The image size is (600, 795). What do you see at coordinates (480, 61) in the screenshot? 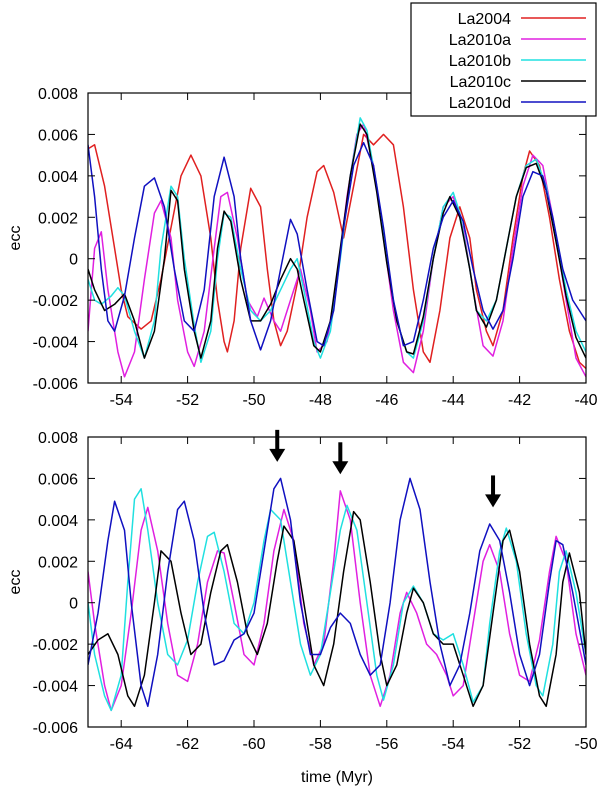
I see `legend-label: La2010b` at bounding box center [480, 61].